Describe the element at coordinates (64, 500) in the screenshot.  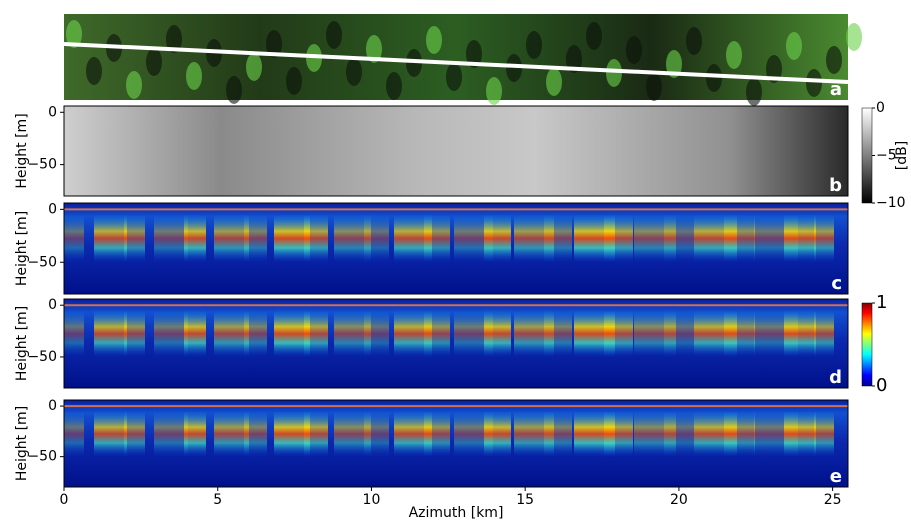
I see `x-tick-label: 0` at that location.